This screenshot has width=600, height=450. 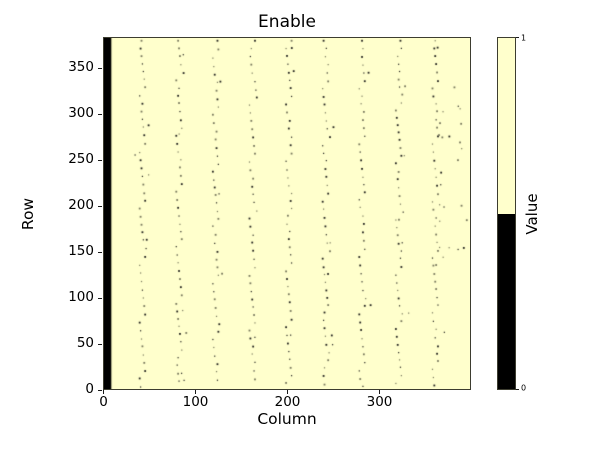 I want to click on colorbar-on-segment, so click(x=506, y=126).